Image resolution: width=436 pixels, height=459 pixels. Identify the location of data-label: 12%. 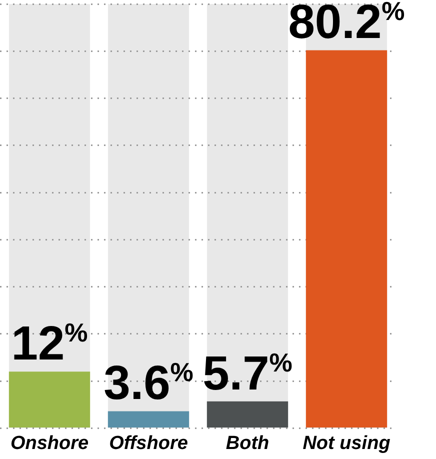
(49, 344).